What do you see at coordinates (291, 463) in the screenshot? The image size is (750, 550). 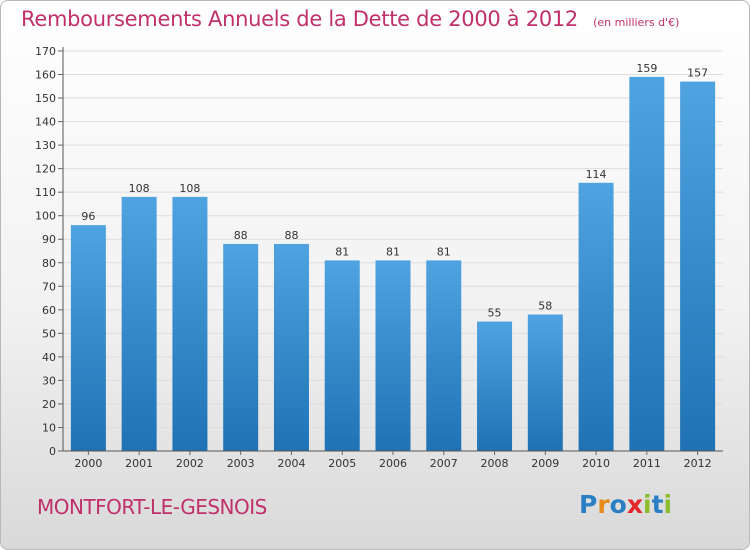 I see `x-tick-label: 2004` at bounding box center [291, 463].